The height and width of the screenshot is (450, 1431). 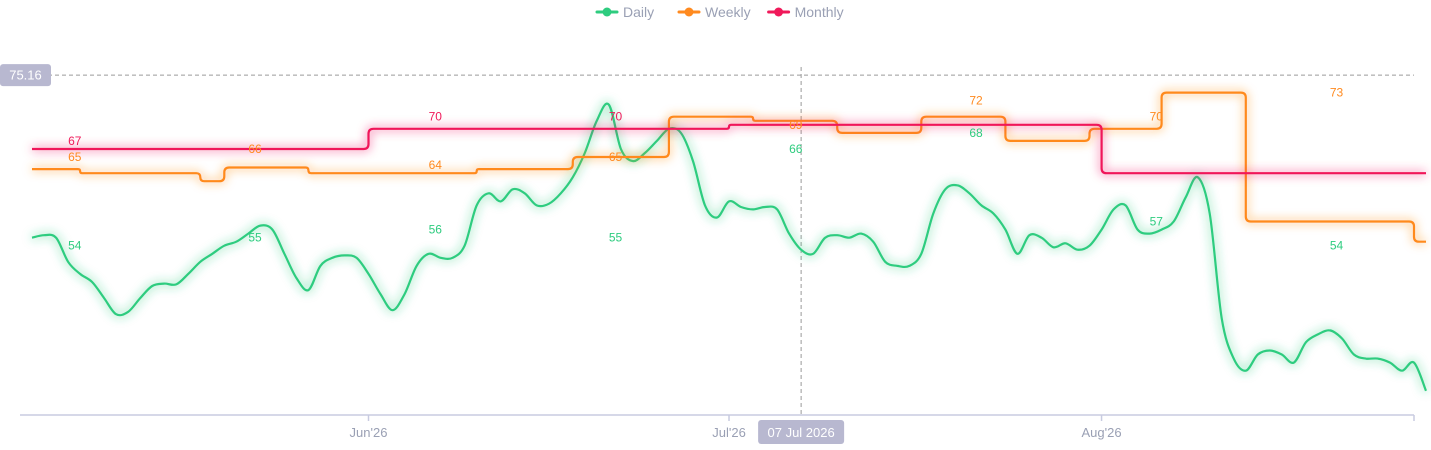 What do you see at coordinates (728, 12) in the screenshot?
I see `legend-label: Weekly` at bounding box center [728, 12].